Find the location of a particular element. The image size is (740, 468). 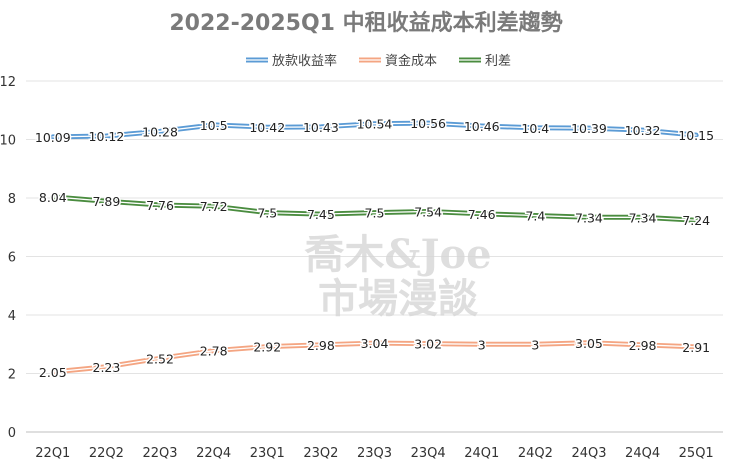

y-tick-label: 0 is located at coordinates (12, 433).